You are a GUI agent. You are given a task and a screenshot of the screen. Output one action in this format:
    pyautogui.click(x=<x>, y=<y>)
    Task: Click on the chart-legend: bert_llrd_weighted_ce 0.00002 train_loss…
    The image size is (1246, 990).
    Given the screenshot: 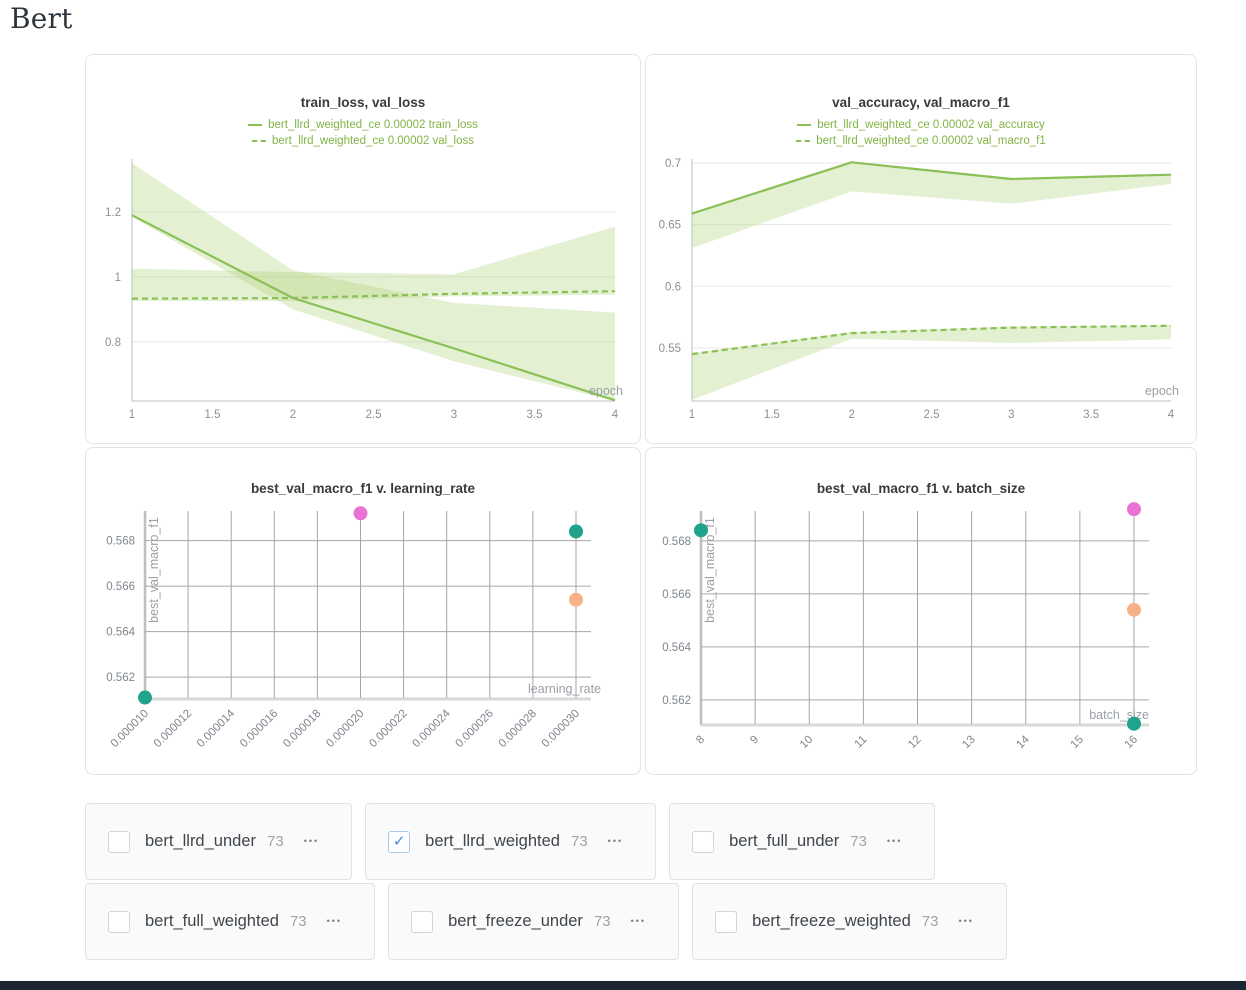 What is the action you would take?
    pyautogui.click(x=363, y=133)
    